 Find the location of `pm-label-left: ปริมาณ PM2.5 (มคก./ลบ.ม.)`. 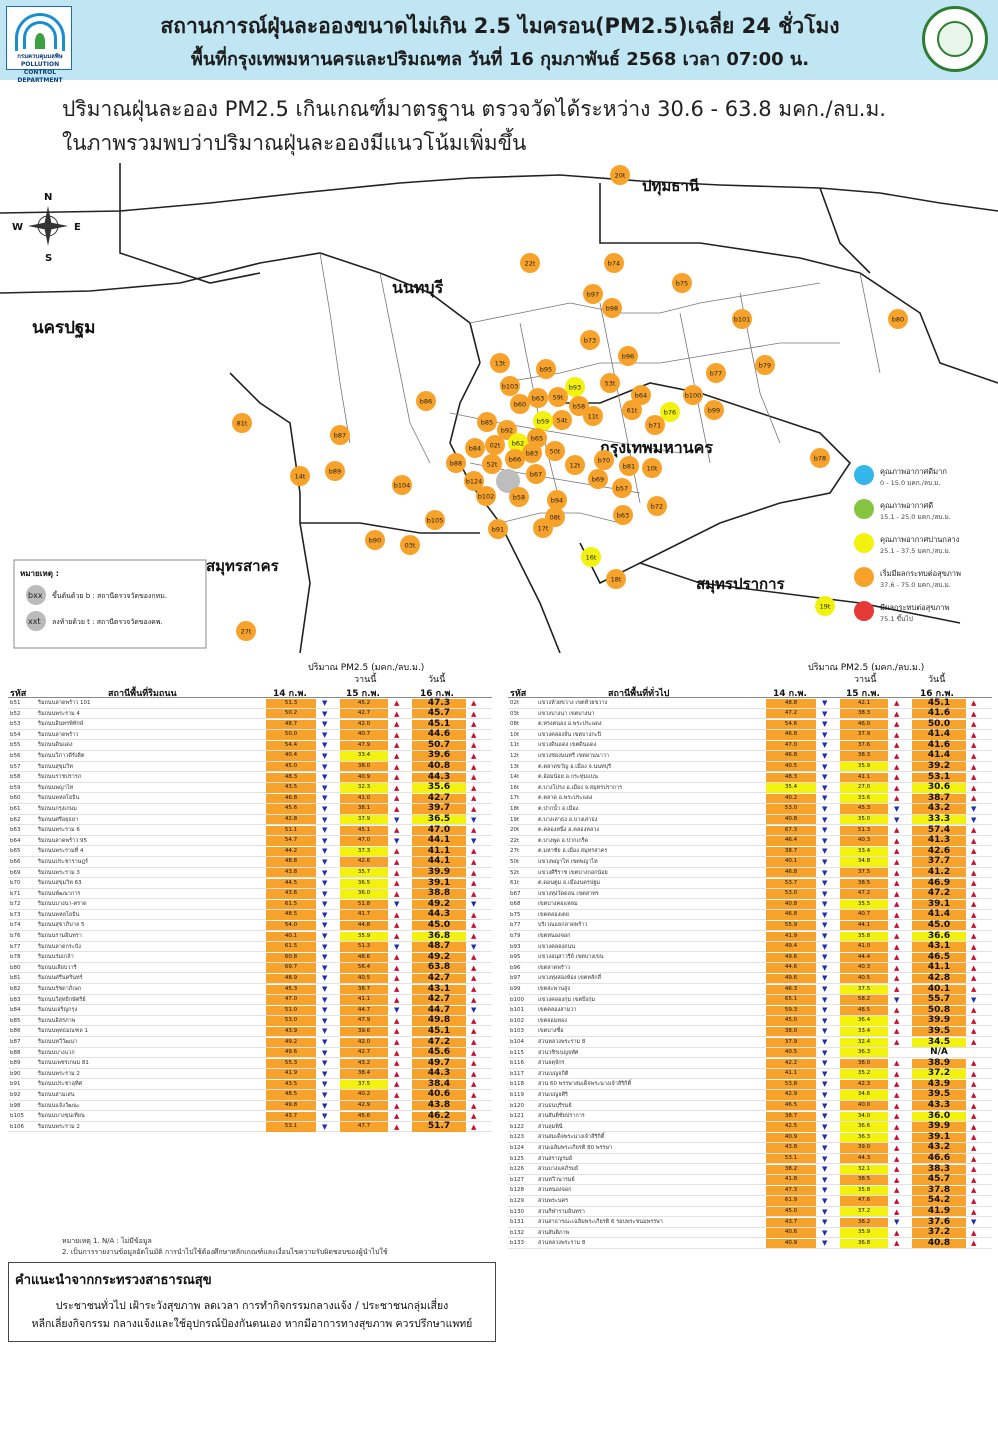

pm-label-left: ปริมาณ PM2.5 (มคก./ลบ.ม.) is located at coordinates (366, 668).